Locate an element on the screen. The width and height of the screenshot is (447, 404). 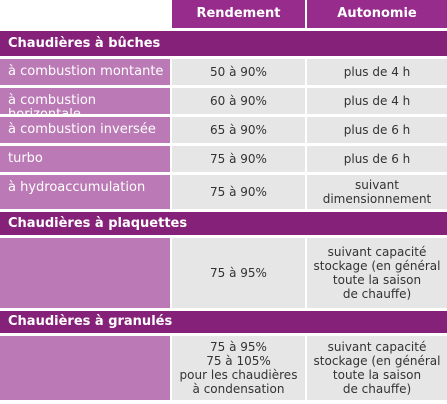
row-label: turbo is located at coordinates (85, 159).